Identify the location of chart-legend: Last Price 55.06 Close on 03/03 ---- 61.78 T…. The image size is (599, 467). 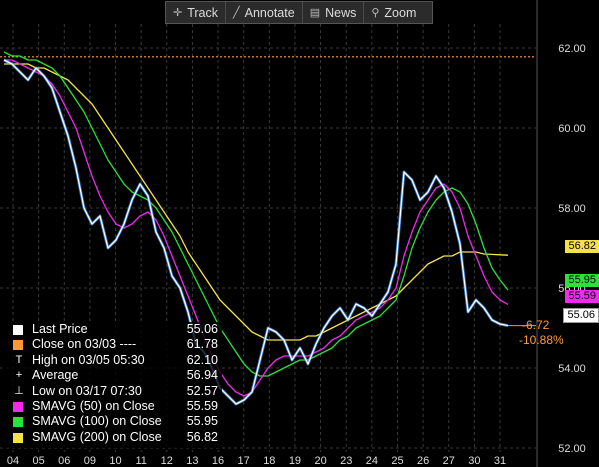
(112, 385).